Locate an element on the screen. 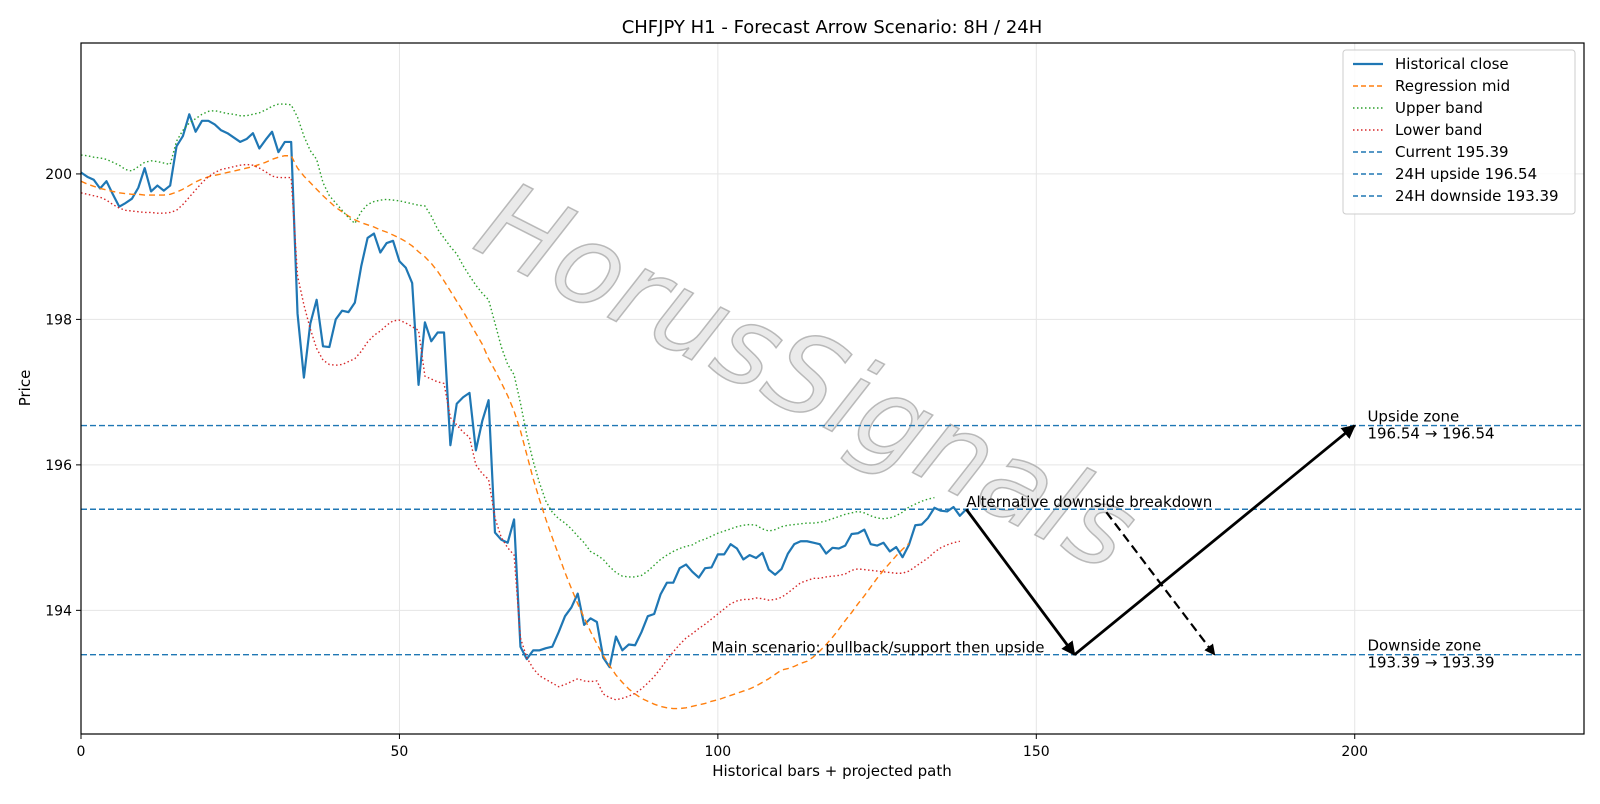  legend-label: 24H upside 196.54 is located at coordinates (1466, 174).